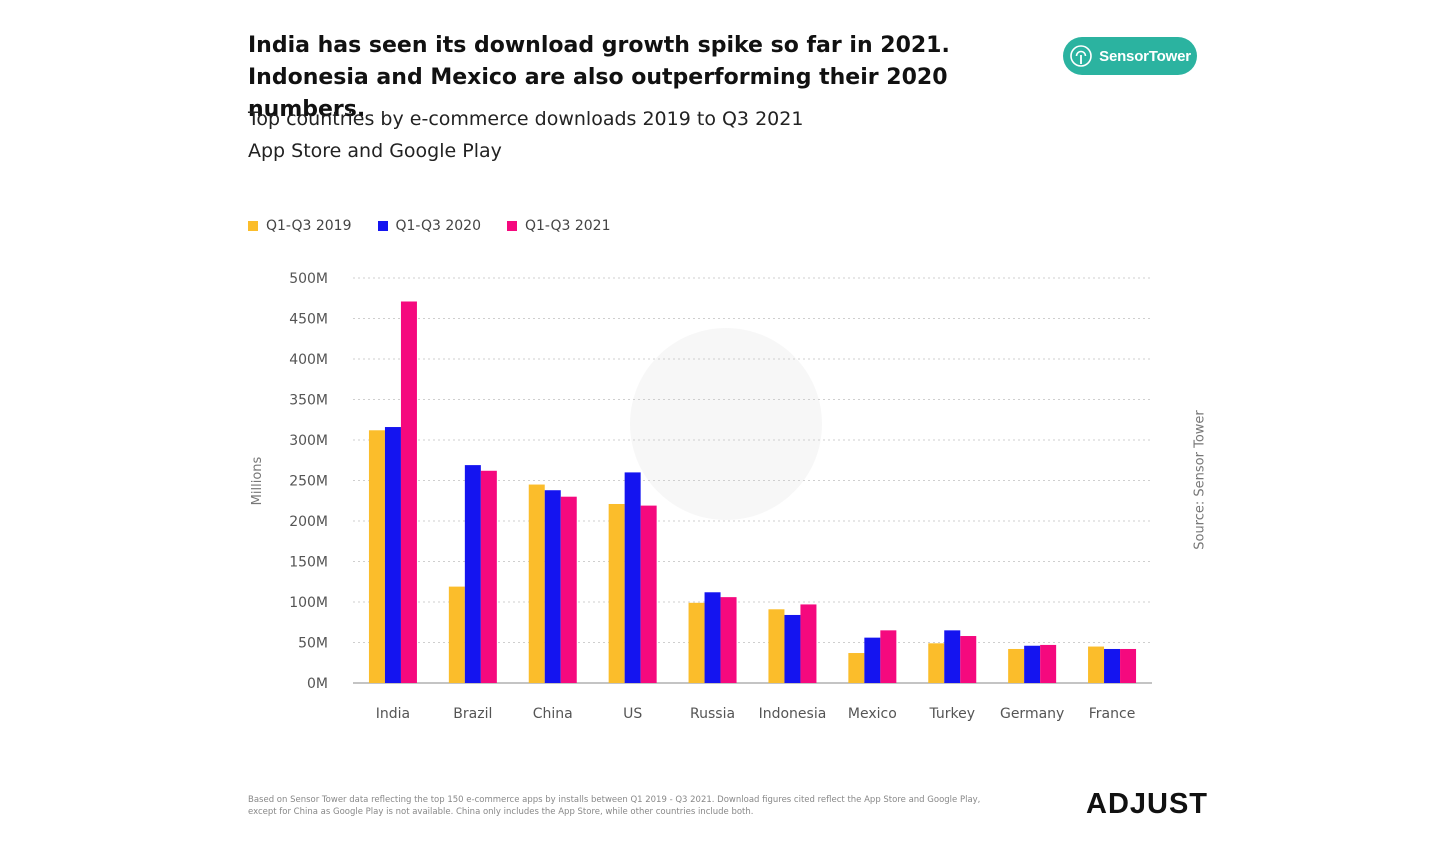  I want to click on y-tick-label: 350M, so click(308, 401).